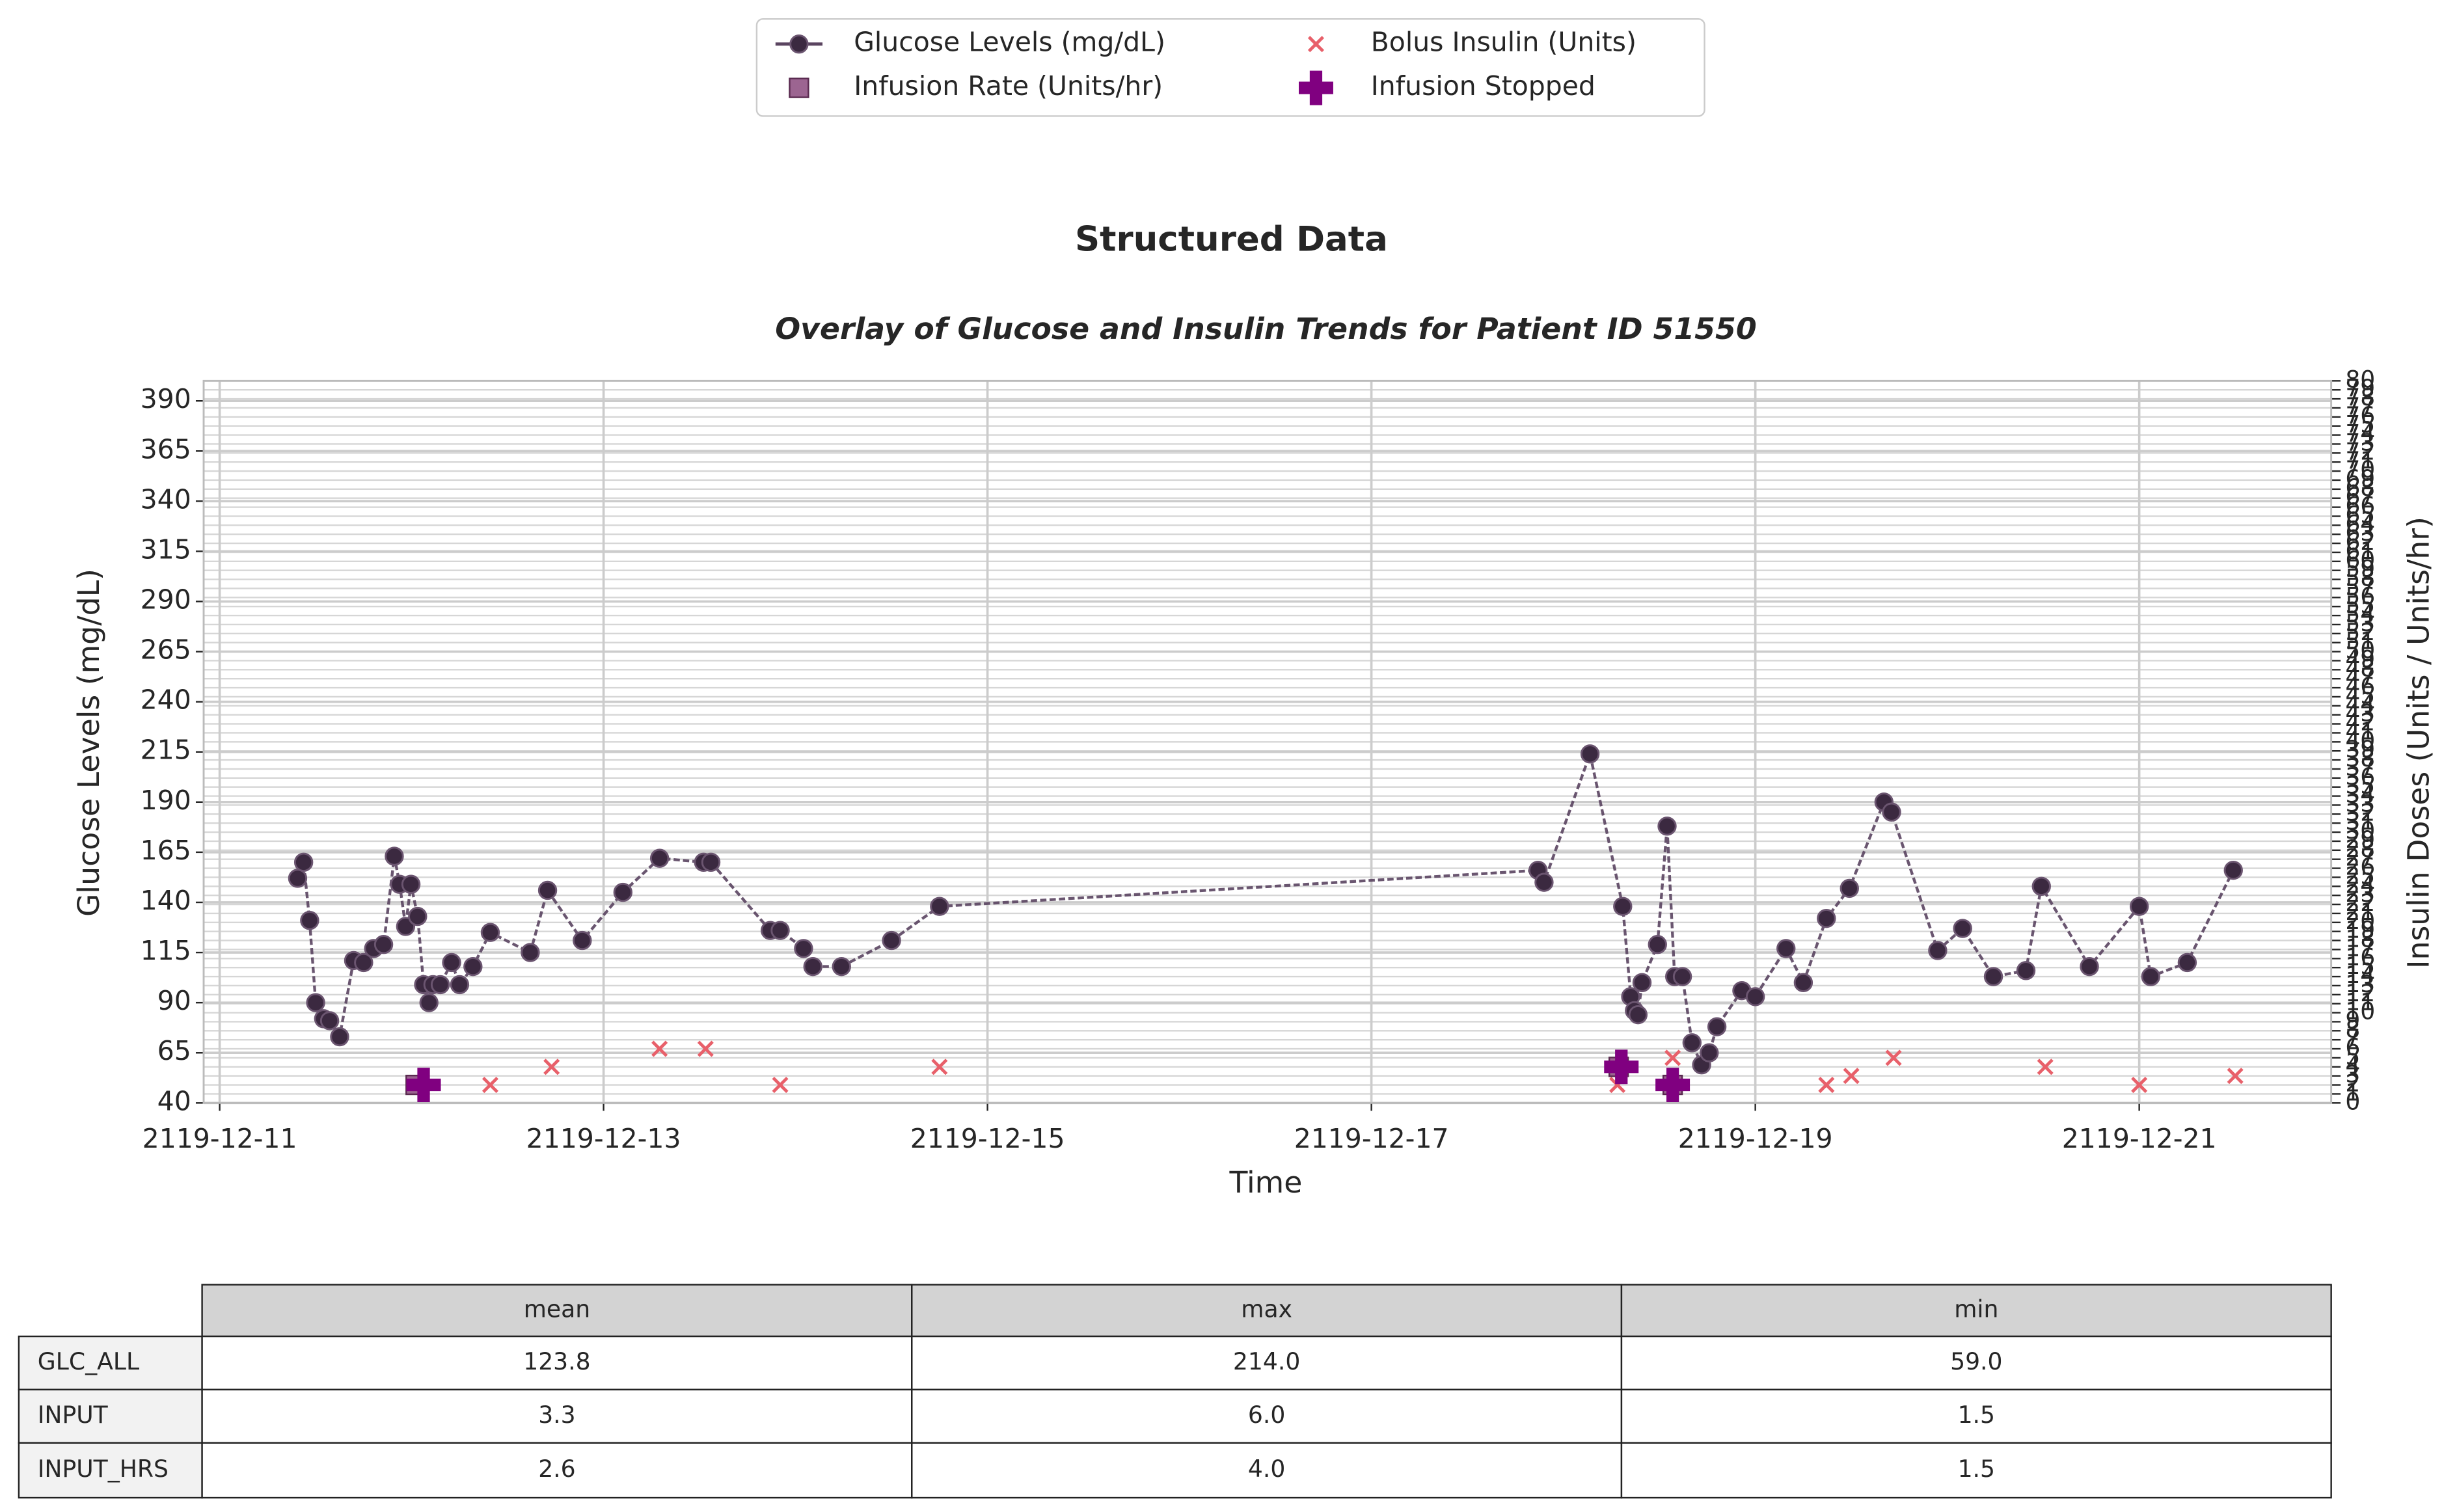 The image size is (2444, 1512). What do you see at coordinates (166, 499) in the screenshot?
I see `y-tick-label: 340` at bounding box center [166, 499].